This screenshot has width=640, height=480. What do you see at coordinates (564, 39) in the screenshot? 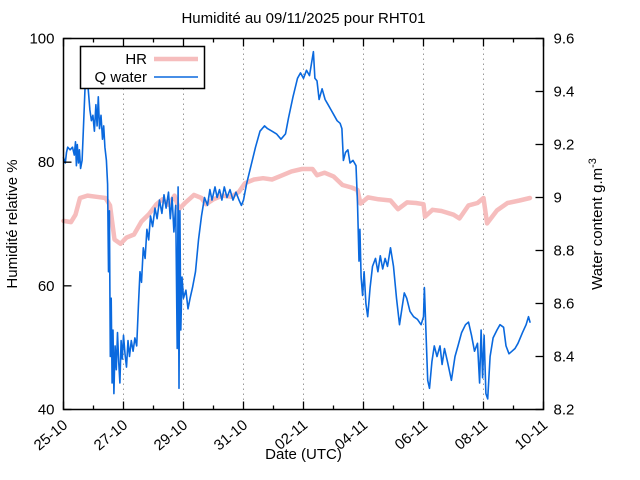
I see `y-right-tick-label: 9.6` at bounding box center [564, 39].